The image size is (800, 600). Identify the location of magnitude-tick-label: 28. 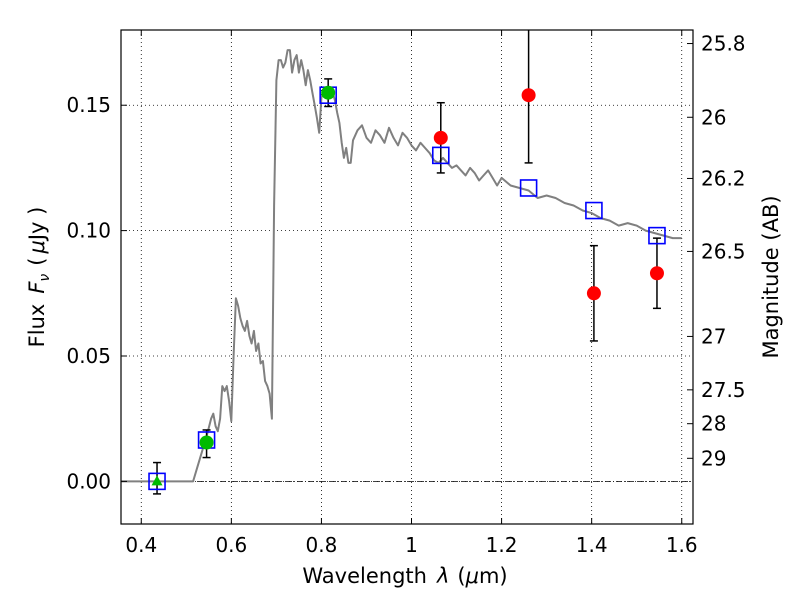
(713, 424).